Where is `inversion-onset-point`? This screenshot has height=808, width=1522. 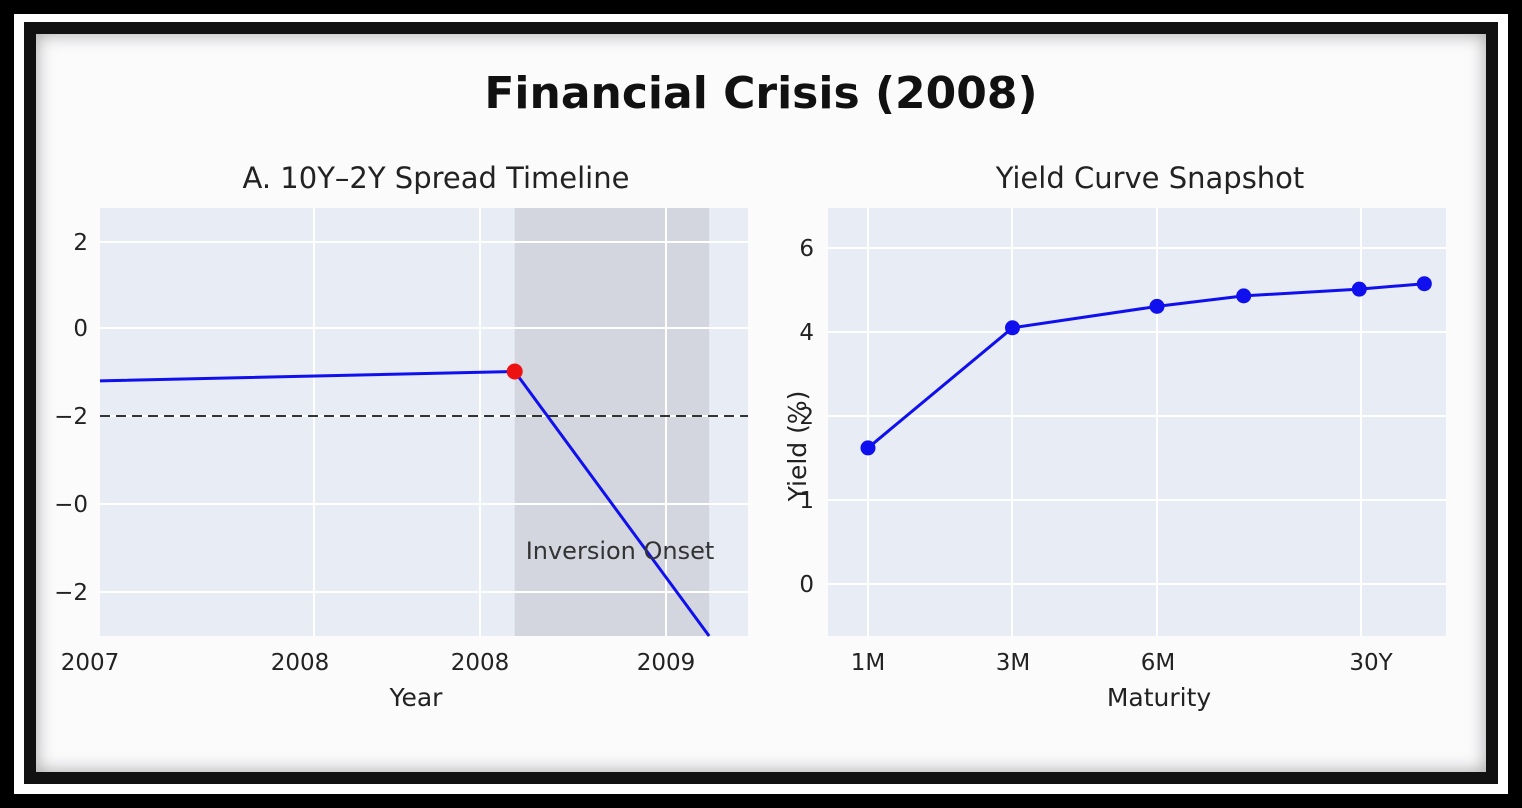 inversion-onset-point is located at coordinates (514, 371).